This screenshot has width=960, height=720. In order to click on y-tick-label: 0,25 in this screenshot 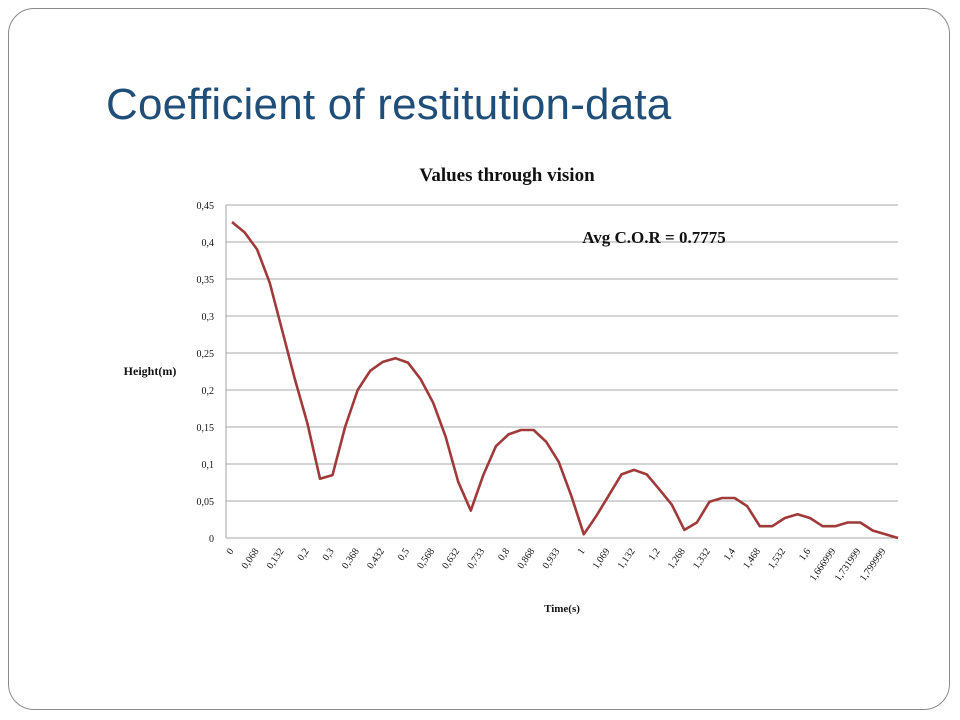, I will do `click(206, 354)`.